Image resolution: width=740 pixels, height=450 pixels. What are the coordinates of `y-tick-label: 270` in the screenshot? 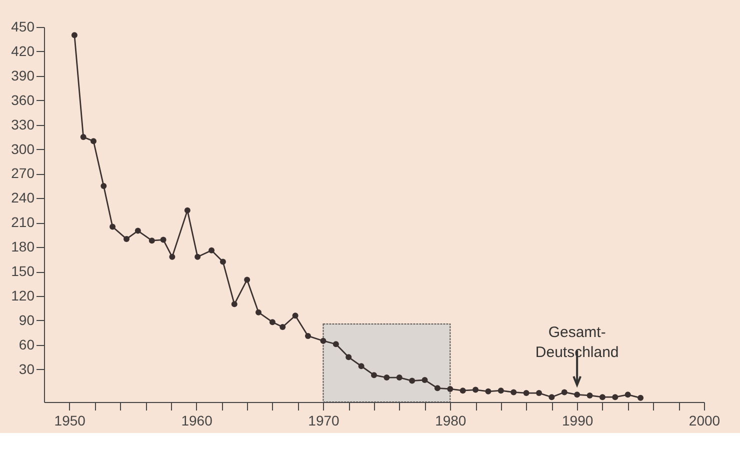 It's located at (23, 173).